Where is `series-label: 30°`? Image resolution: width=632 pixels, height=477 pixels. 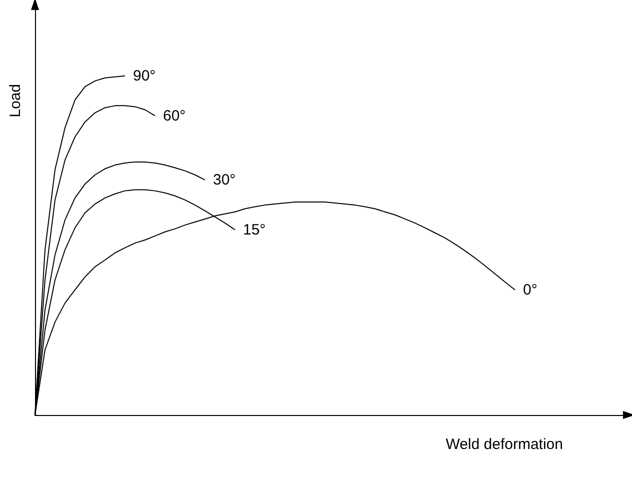
series-label: 30° is located at coordinates (224, 179).